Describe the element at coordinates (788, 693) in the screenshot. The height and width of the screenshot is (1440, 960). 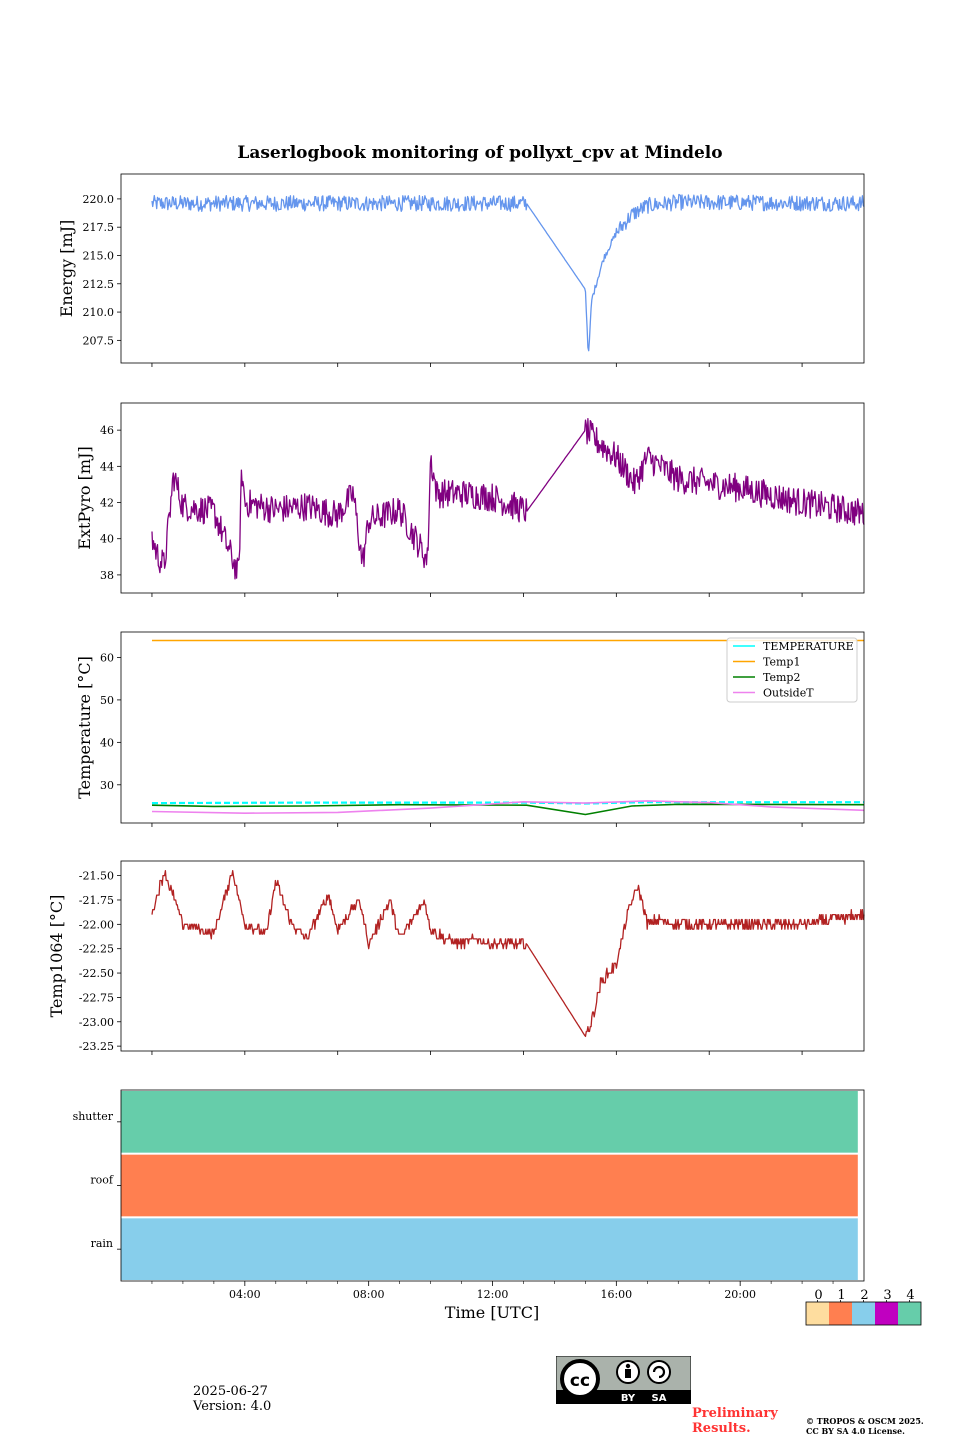
I see `legend-label: OutsideT` at that location.